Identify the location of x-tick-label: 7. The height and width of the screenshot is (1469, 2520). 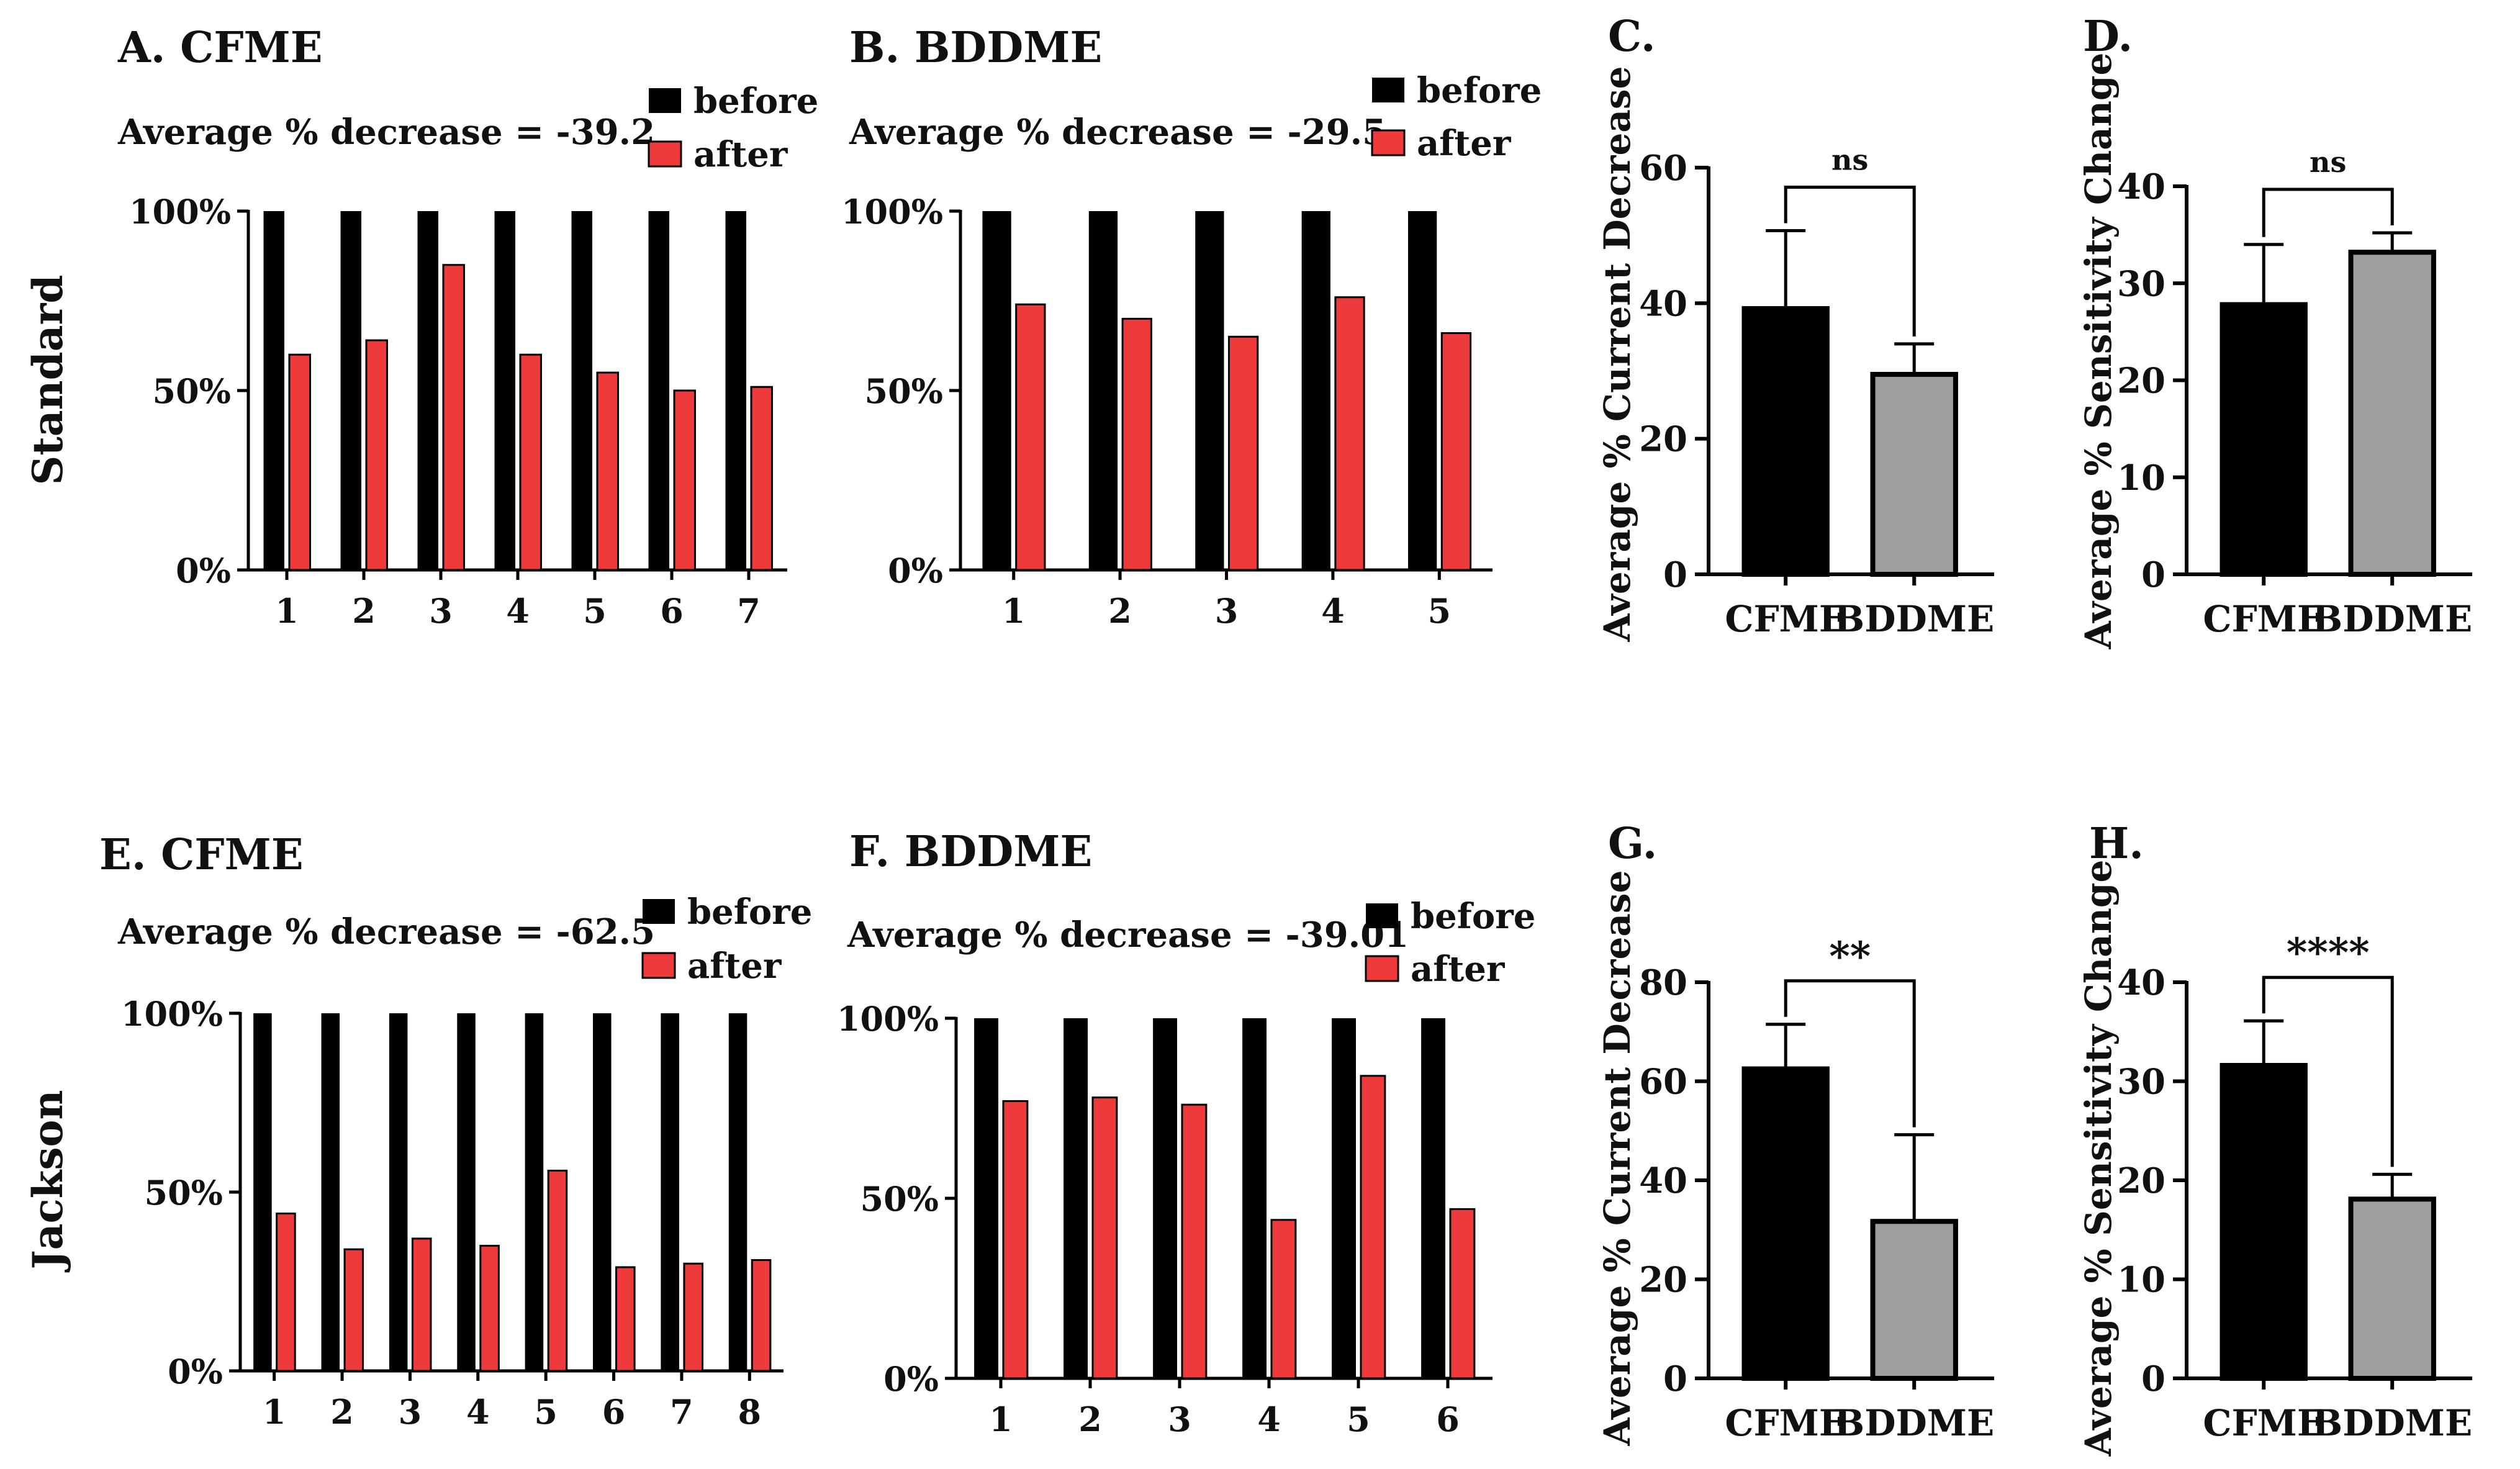
(749, 611).